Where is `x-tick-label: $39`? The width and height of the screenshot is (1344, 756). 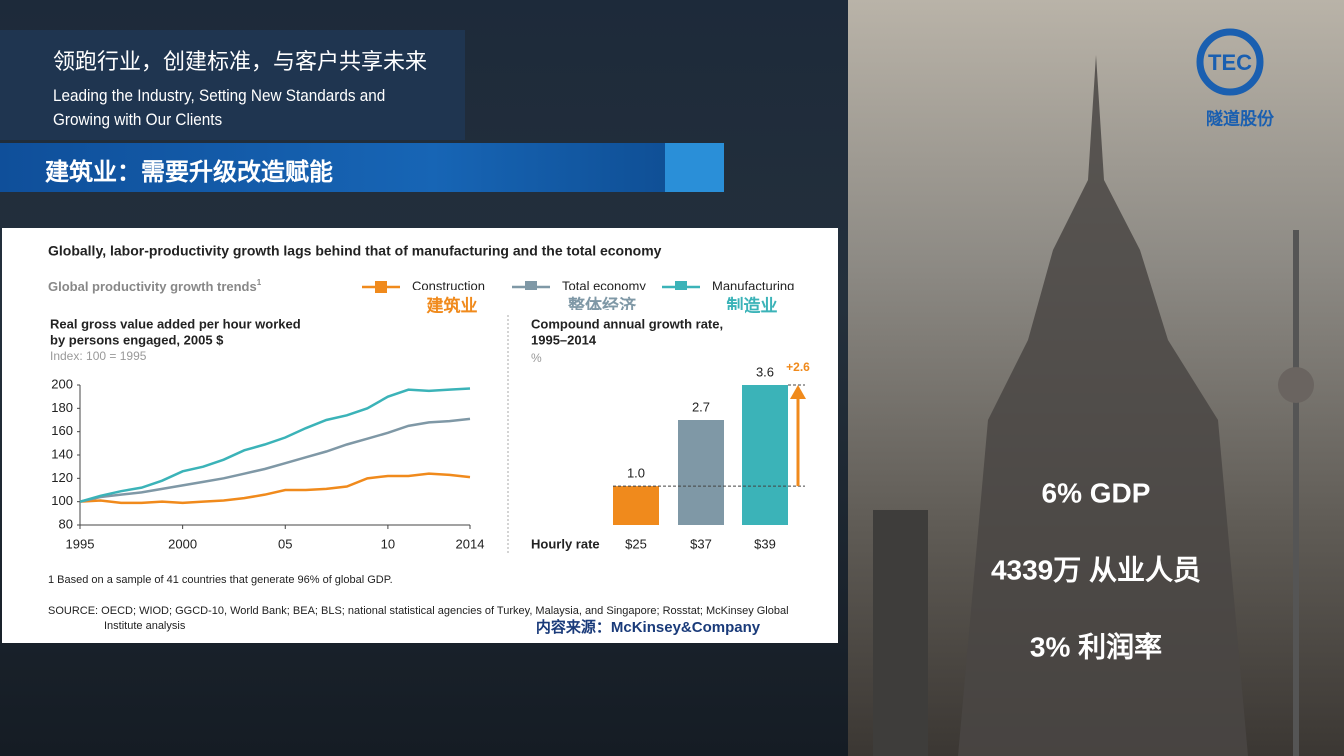 x-tick-label: $39 is located at coordinates (765, 543).